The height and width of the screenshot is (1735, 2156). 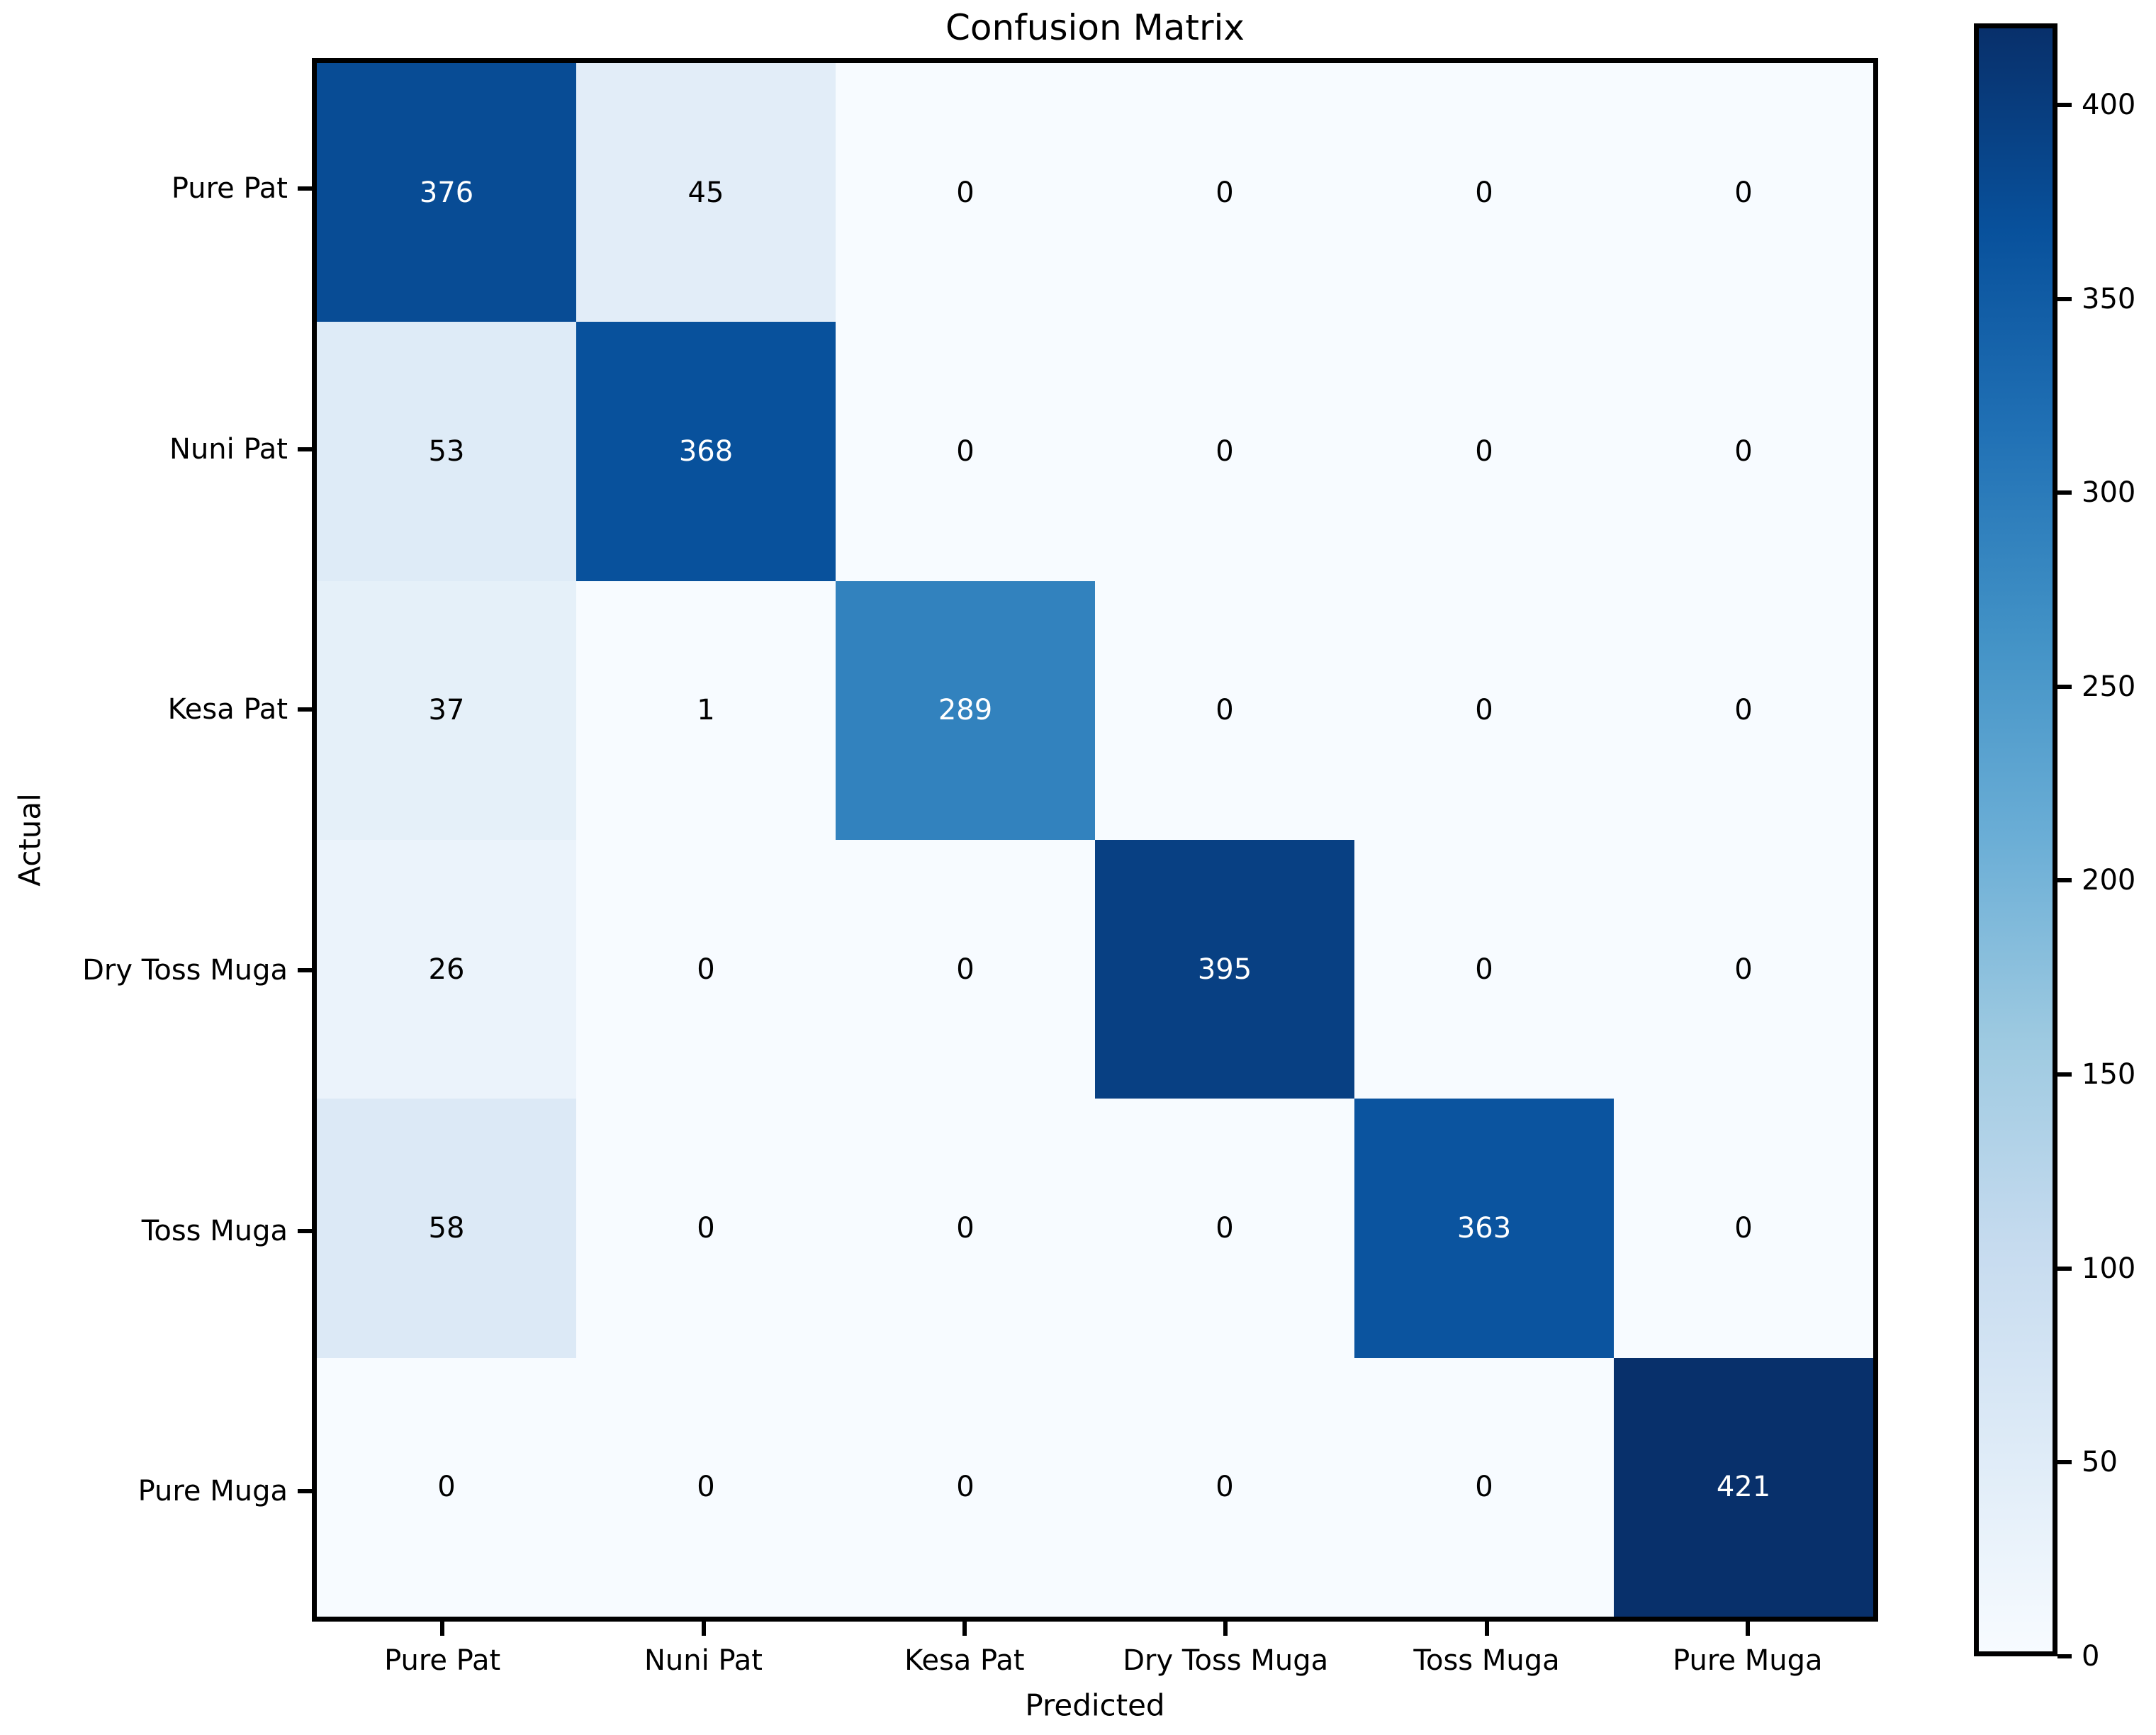 I want to click on heatmap-cell: 37, so click(x=446, y=710).